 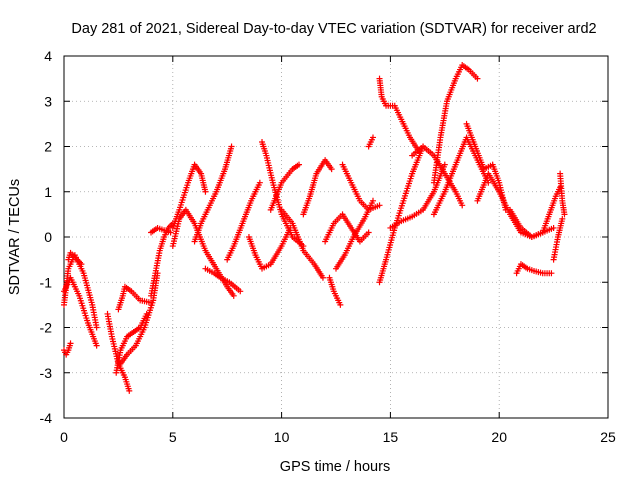 I want to click on y-tick-label: 2, so click(x=48, y=147).